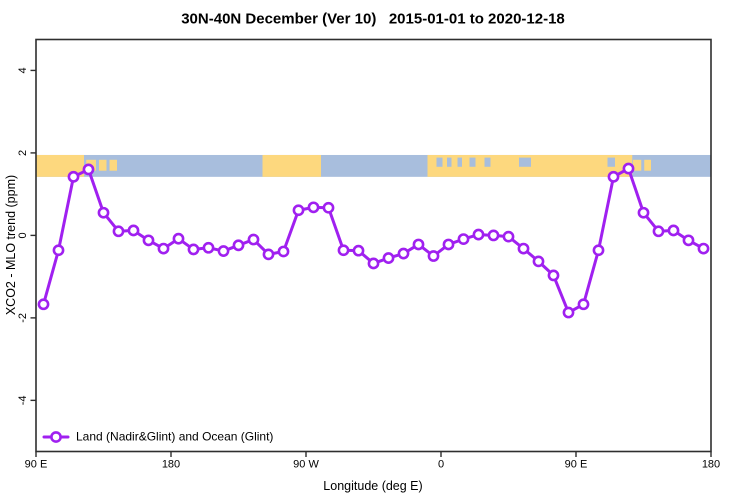  Describe the element at coordinates (23, 235) in the screenshot. I see `y-tick-label: 0` at that location.